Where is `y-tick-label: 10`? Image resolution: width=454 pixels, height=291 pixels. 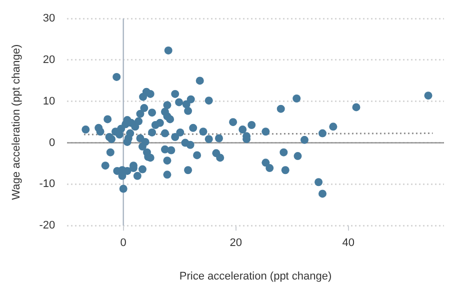 y-tick-label: 10 is located at coordinates (49, 101).